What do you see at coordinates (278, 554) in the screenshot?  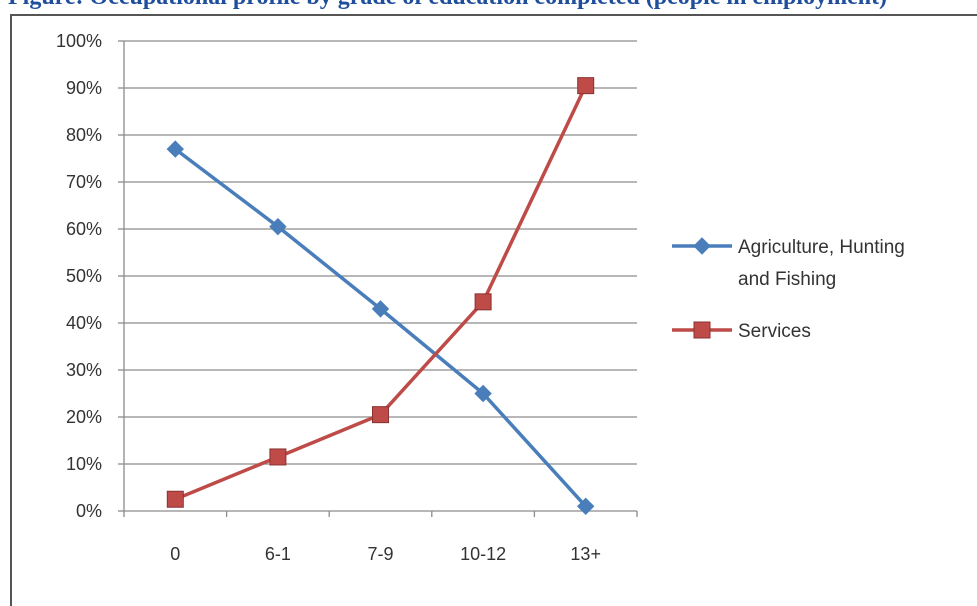 I see `x-tick-label: 6-1` at bounding box center [278, 554].